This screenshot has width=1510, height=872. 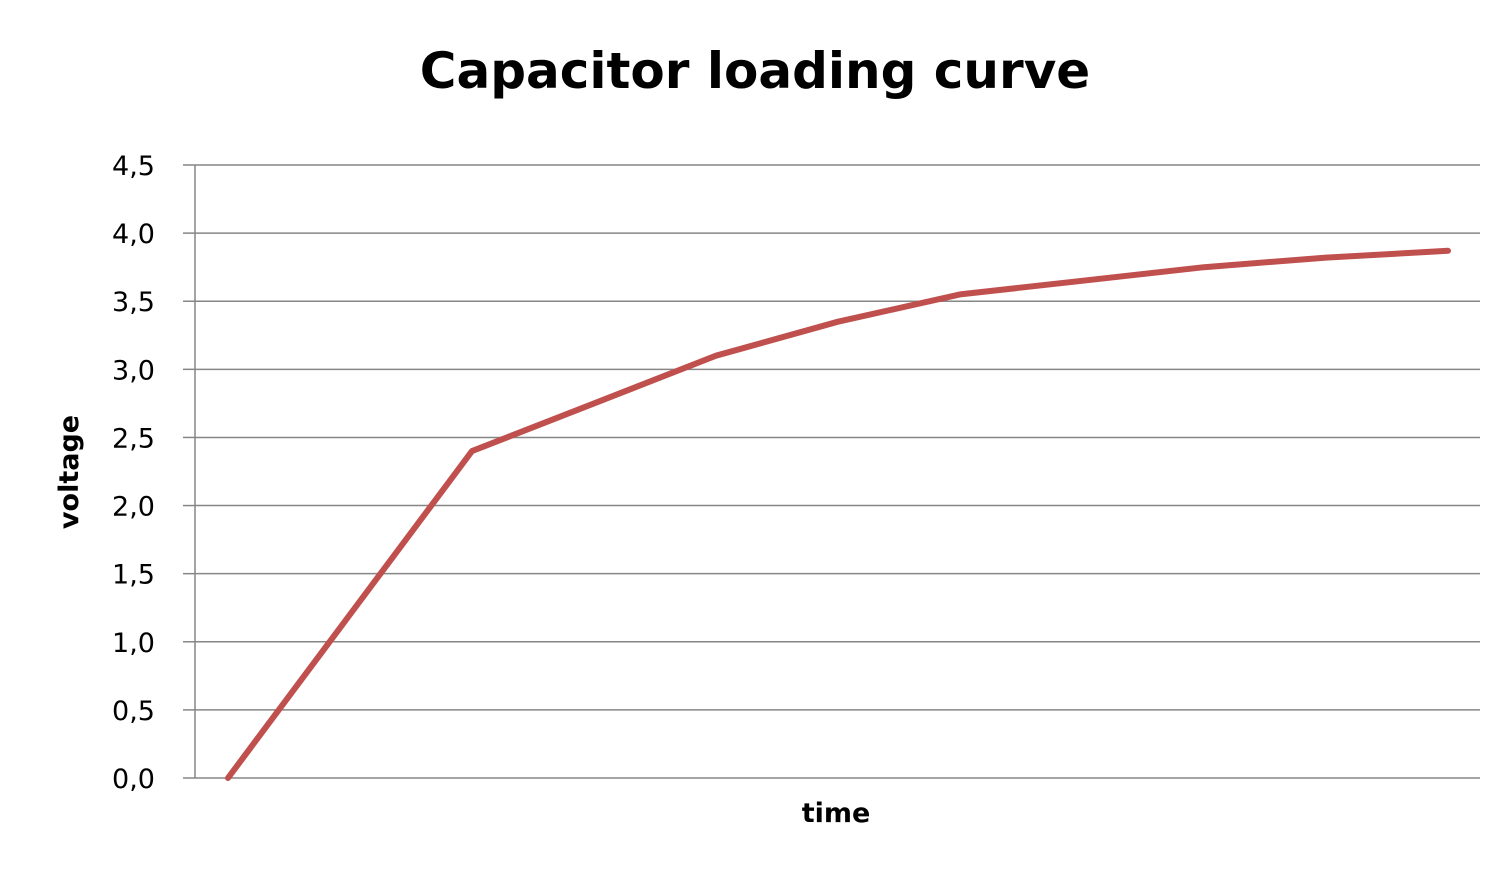 What do you see at coordinates (133, 575) in the screenshot?
I see `y-tick-label: 1,5` at bounding box center [133, 575].